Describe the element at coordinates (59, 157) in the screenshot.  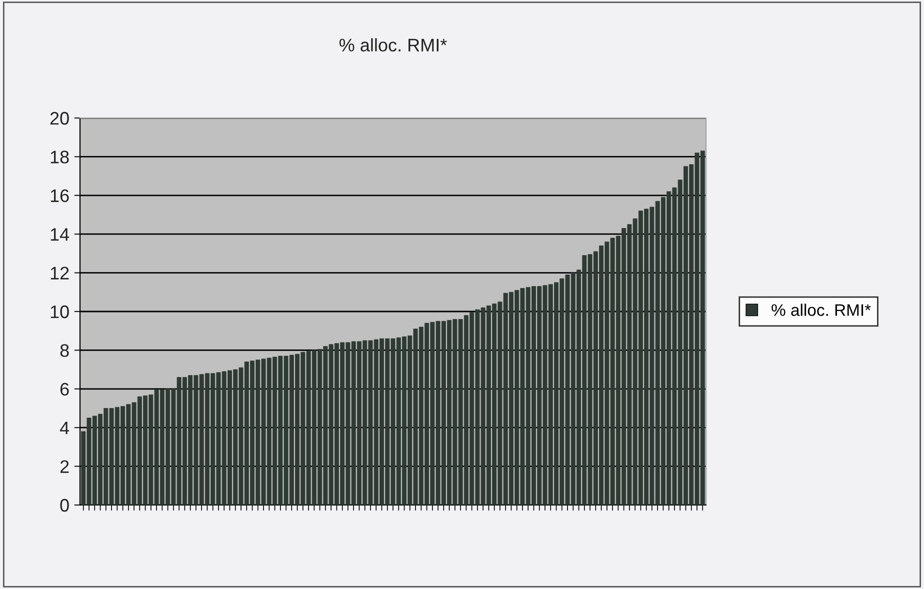
I see `y-tick-label: 18` at that location.